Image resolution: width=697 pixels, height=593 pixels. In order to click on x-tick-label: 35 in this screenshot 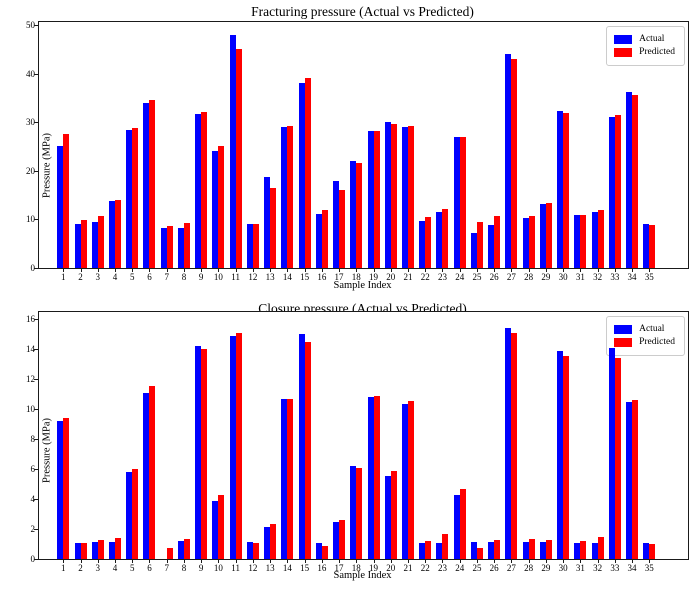, I will do `click(649, 277)`.